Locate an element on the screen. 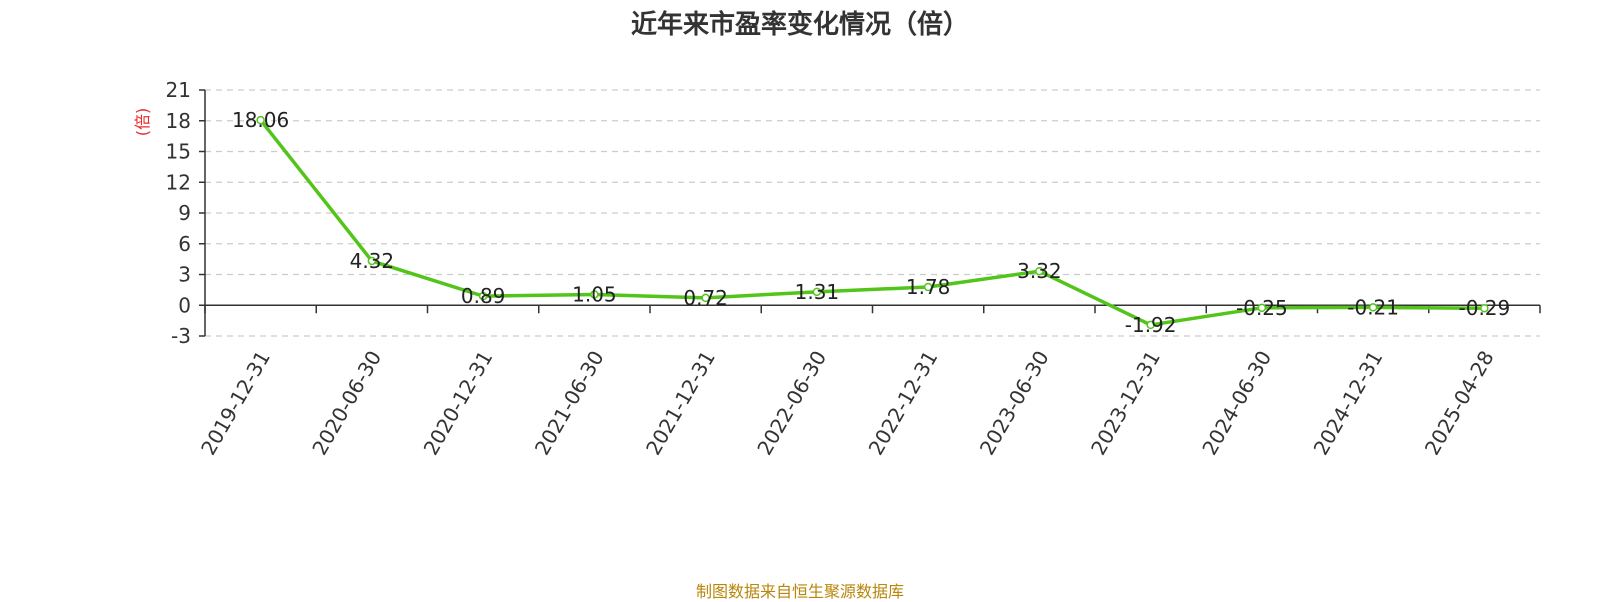 Image resolution: width=1600 pixels, height=602 pixels. y-axis-unit-label: (倍) is located at coordinates (142, 122).